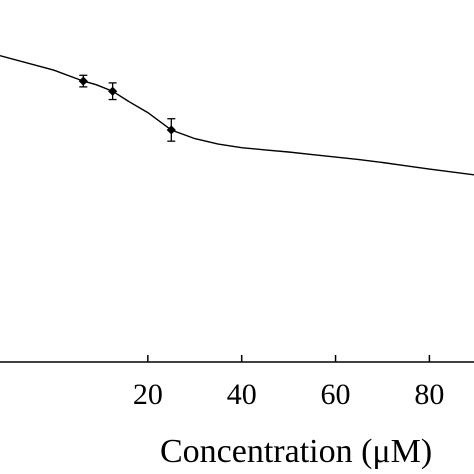 The image size is (474, 474). Describe the element at coordinates (429, 394) in the screenshot. I see `x-tick-label: 80` at that location.